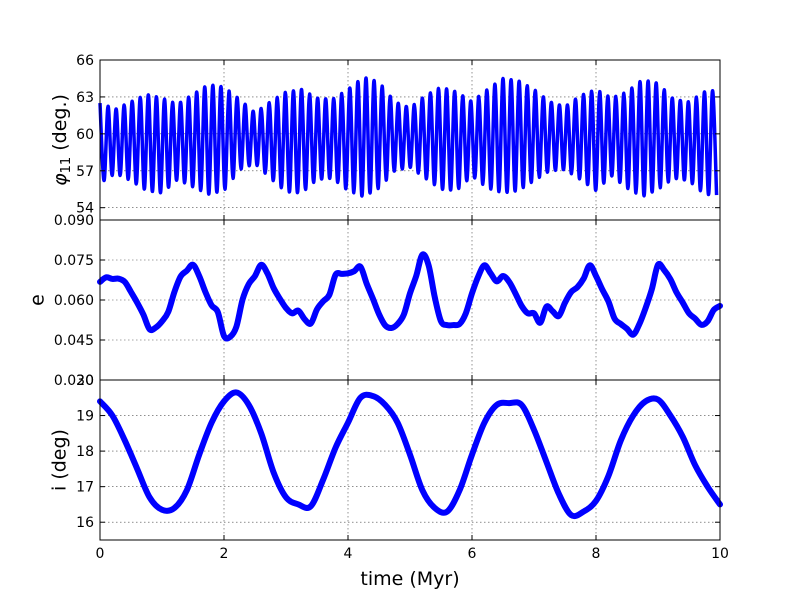 Image resolution: width=800 pixels, height=600 pixels. Describe the element at coordinates (85, 172) in the screenshot. I see `y-tick-label: 57` at that location.